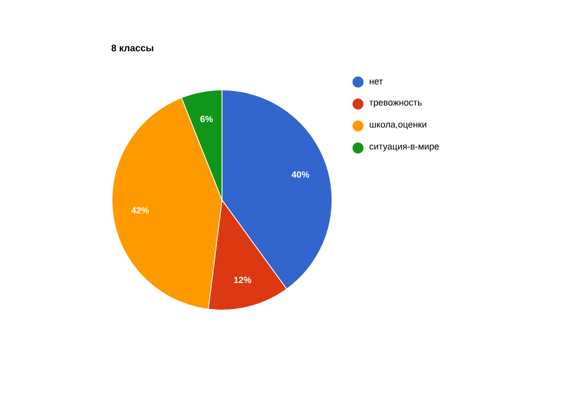 The height and width of the screenshot is (400, 580). What do you see at coordinates (395, 104) in the screenshot?
I see `legend-label: тревожность` at bounding box center [395, 104].